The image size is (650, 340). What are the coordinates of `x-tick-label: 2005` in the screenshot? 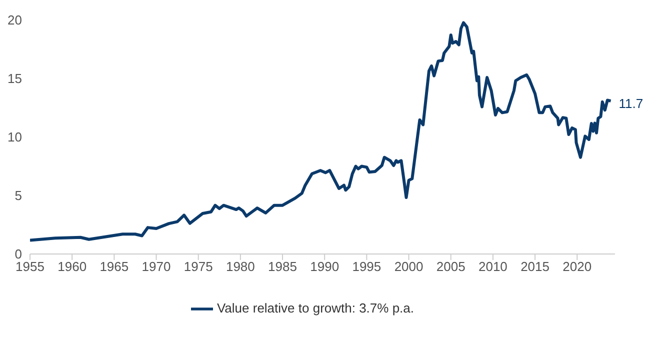 It's located at (451, 266).